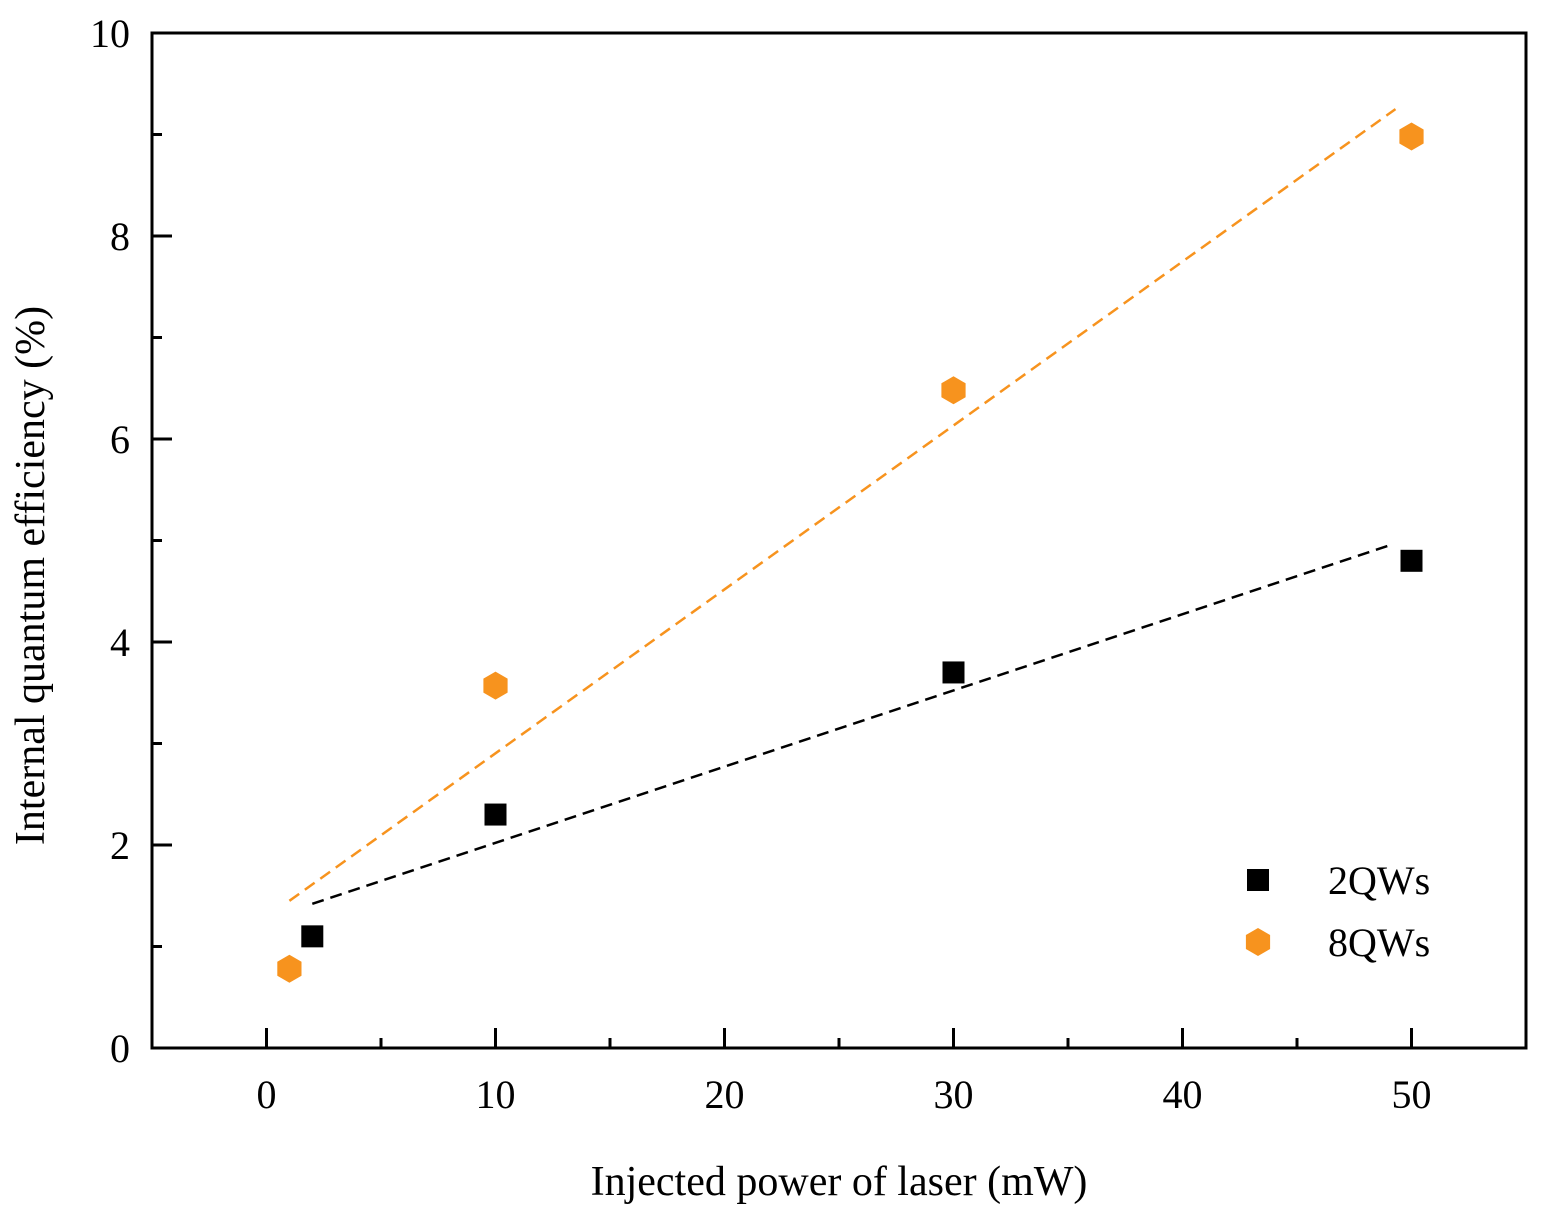  Describe the element at coordinates (954, 1094) in the screenshot. I see `x-tick-label: 30` at that location.